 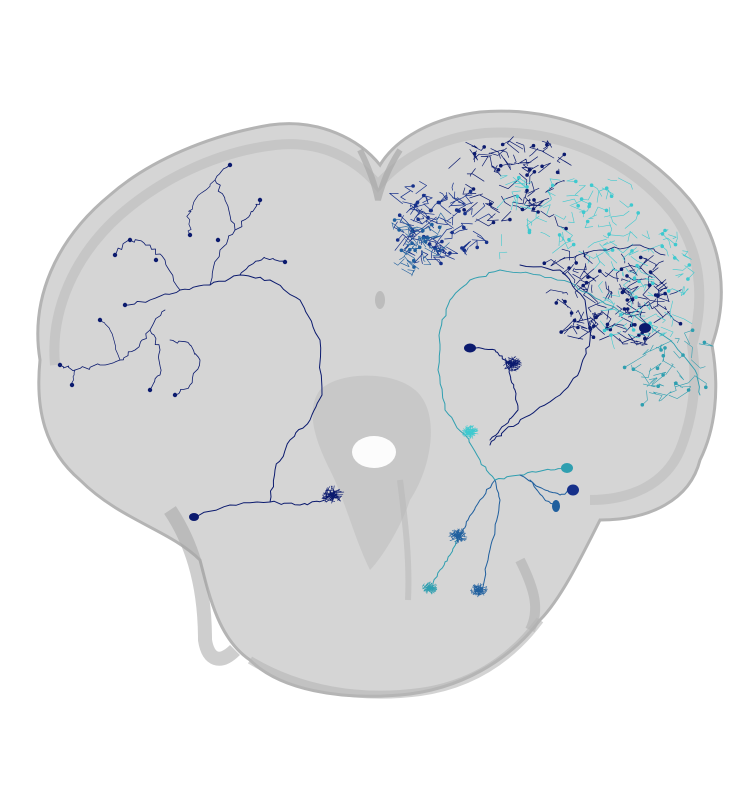 What do you see at coordinates (669, 367) in the screenshot?
I see `right-far-arbor-teal` at bounding box center [669, 367].